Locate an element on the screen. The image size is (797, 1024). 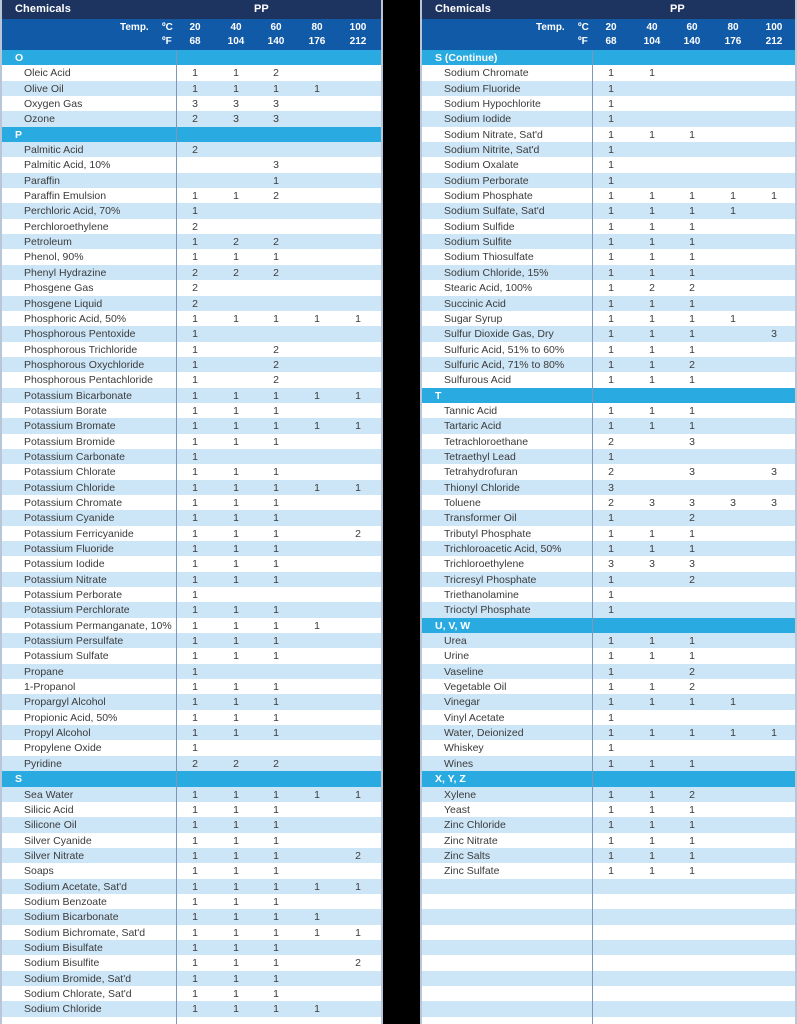
table-row: Zinc Nitrate 1 1 1 is located at coordinates (608, 840).